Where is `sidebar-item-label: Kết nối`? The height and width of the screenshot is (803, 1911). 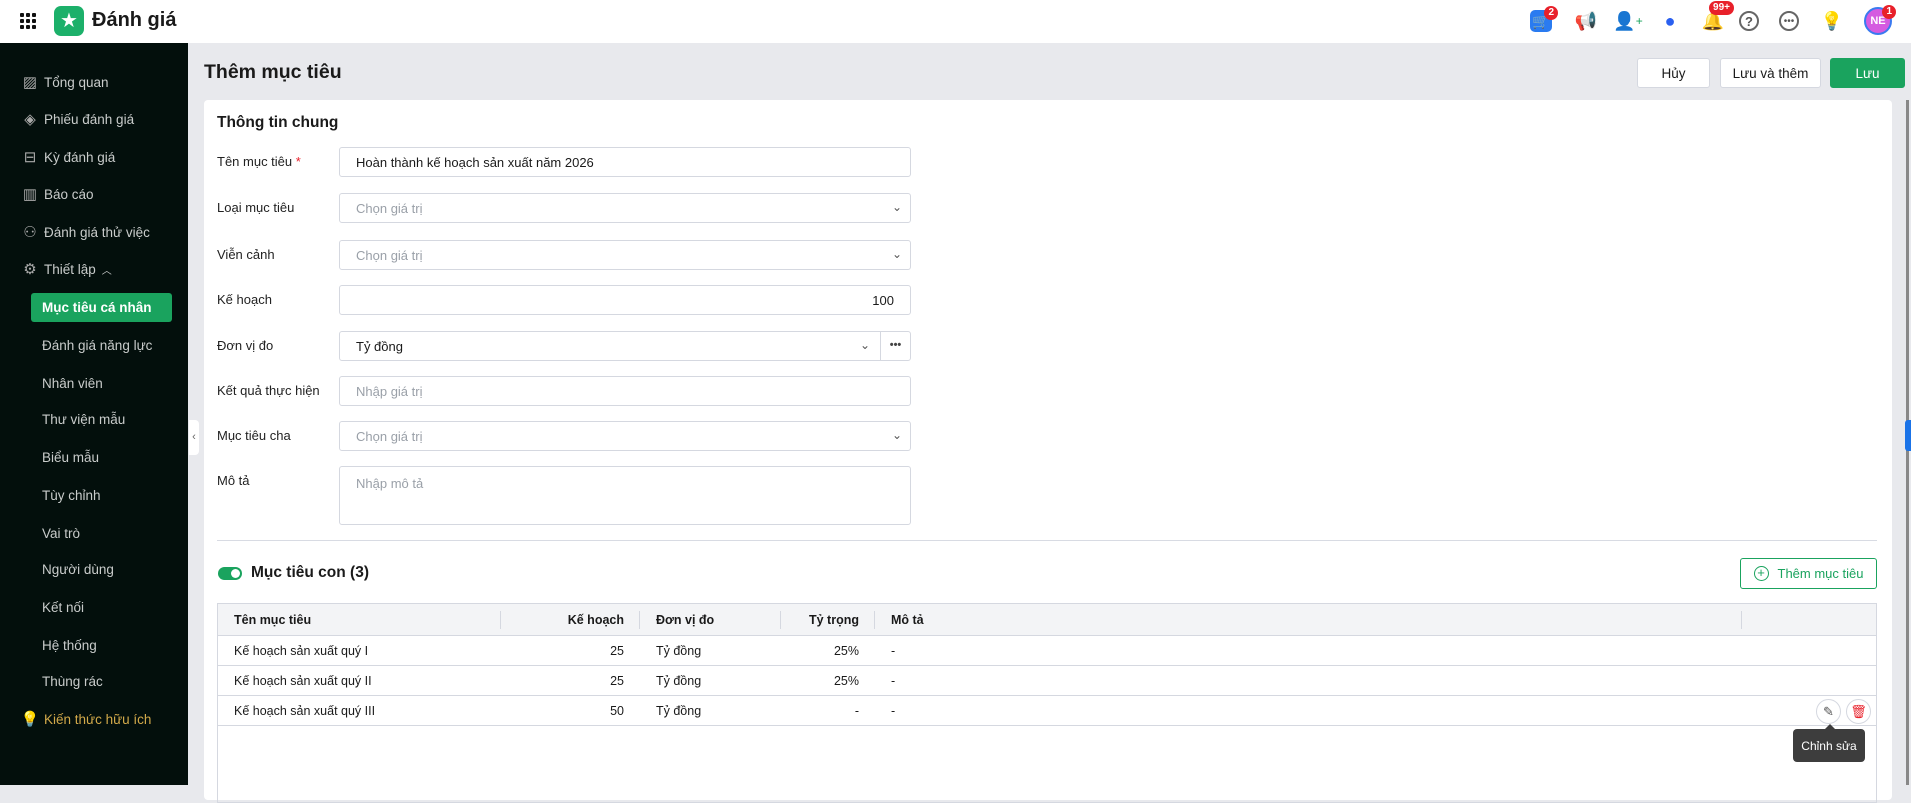
sidebar-item-label: Kết nối is located at coordinates (63, 607).